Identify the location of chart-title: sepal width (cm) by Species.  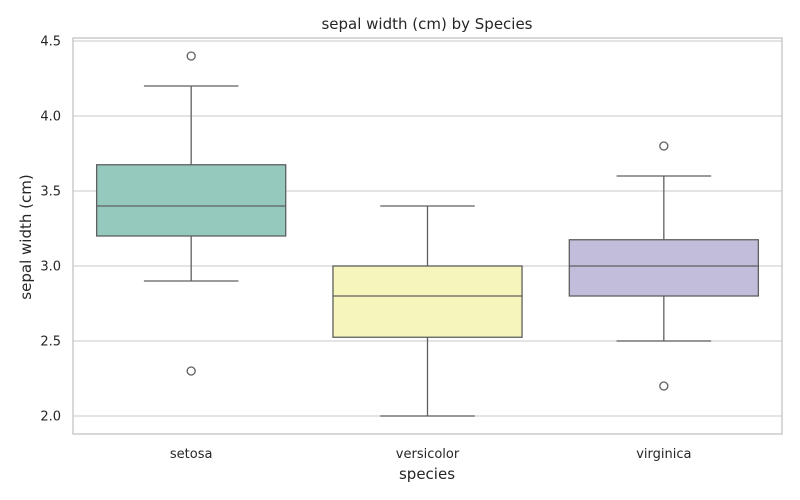
(426, 24).